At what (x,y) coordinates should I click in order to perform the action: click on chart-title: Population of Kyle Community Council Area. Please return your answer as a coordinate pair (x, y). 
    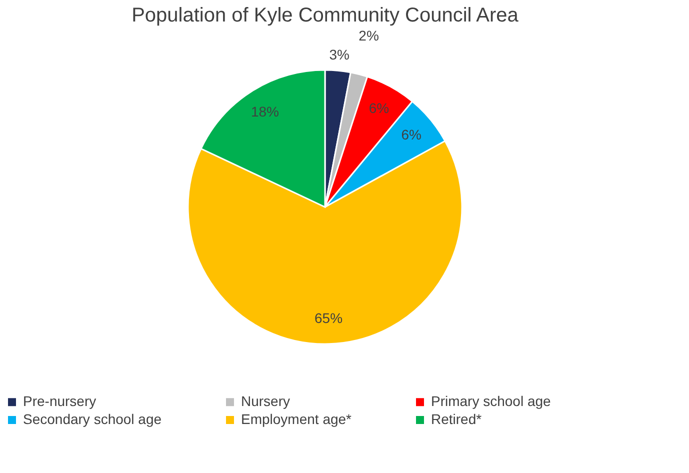
    Looking at the image, I should click on (326, 15).